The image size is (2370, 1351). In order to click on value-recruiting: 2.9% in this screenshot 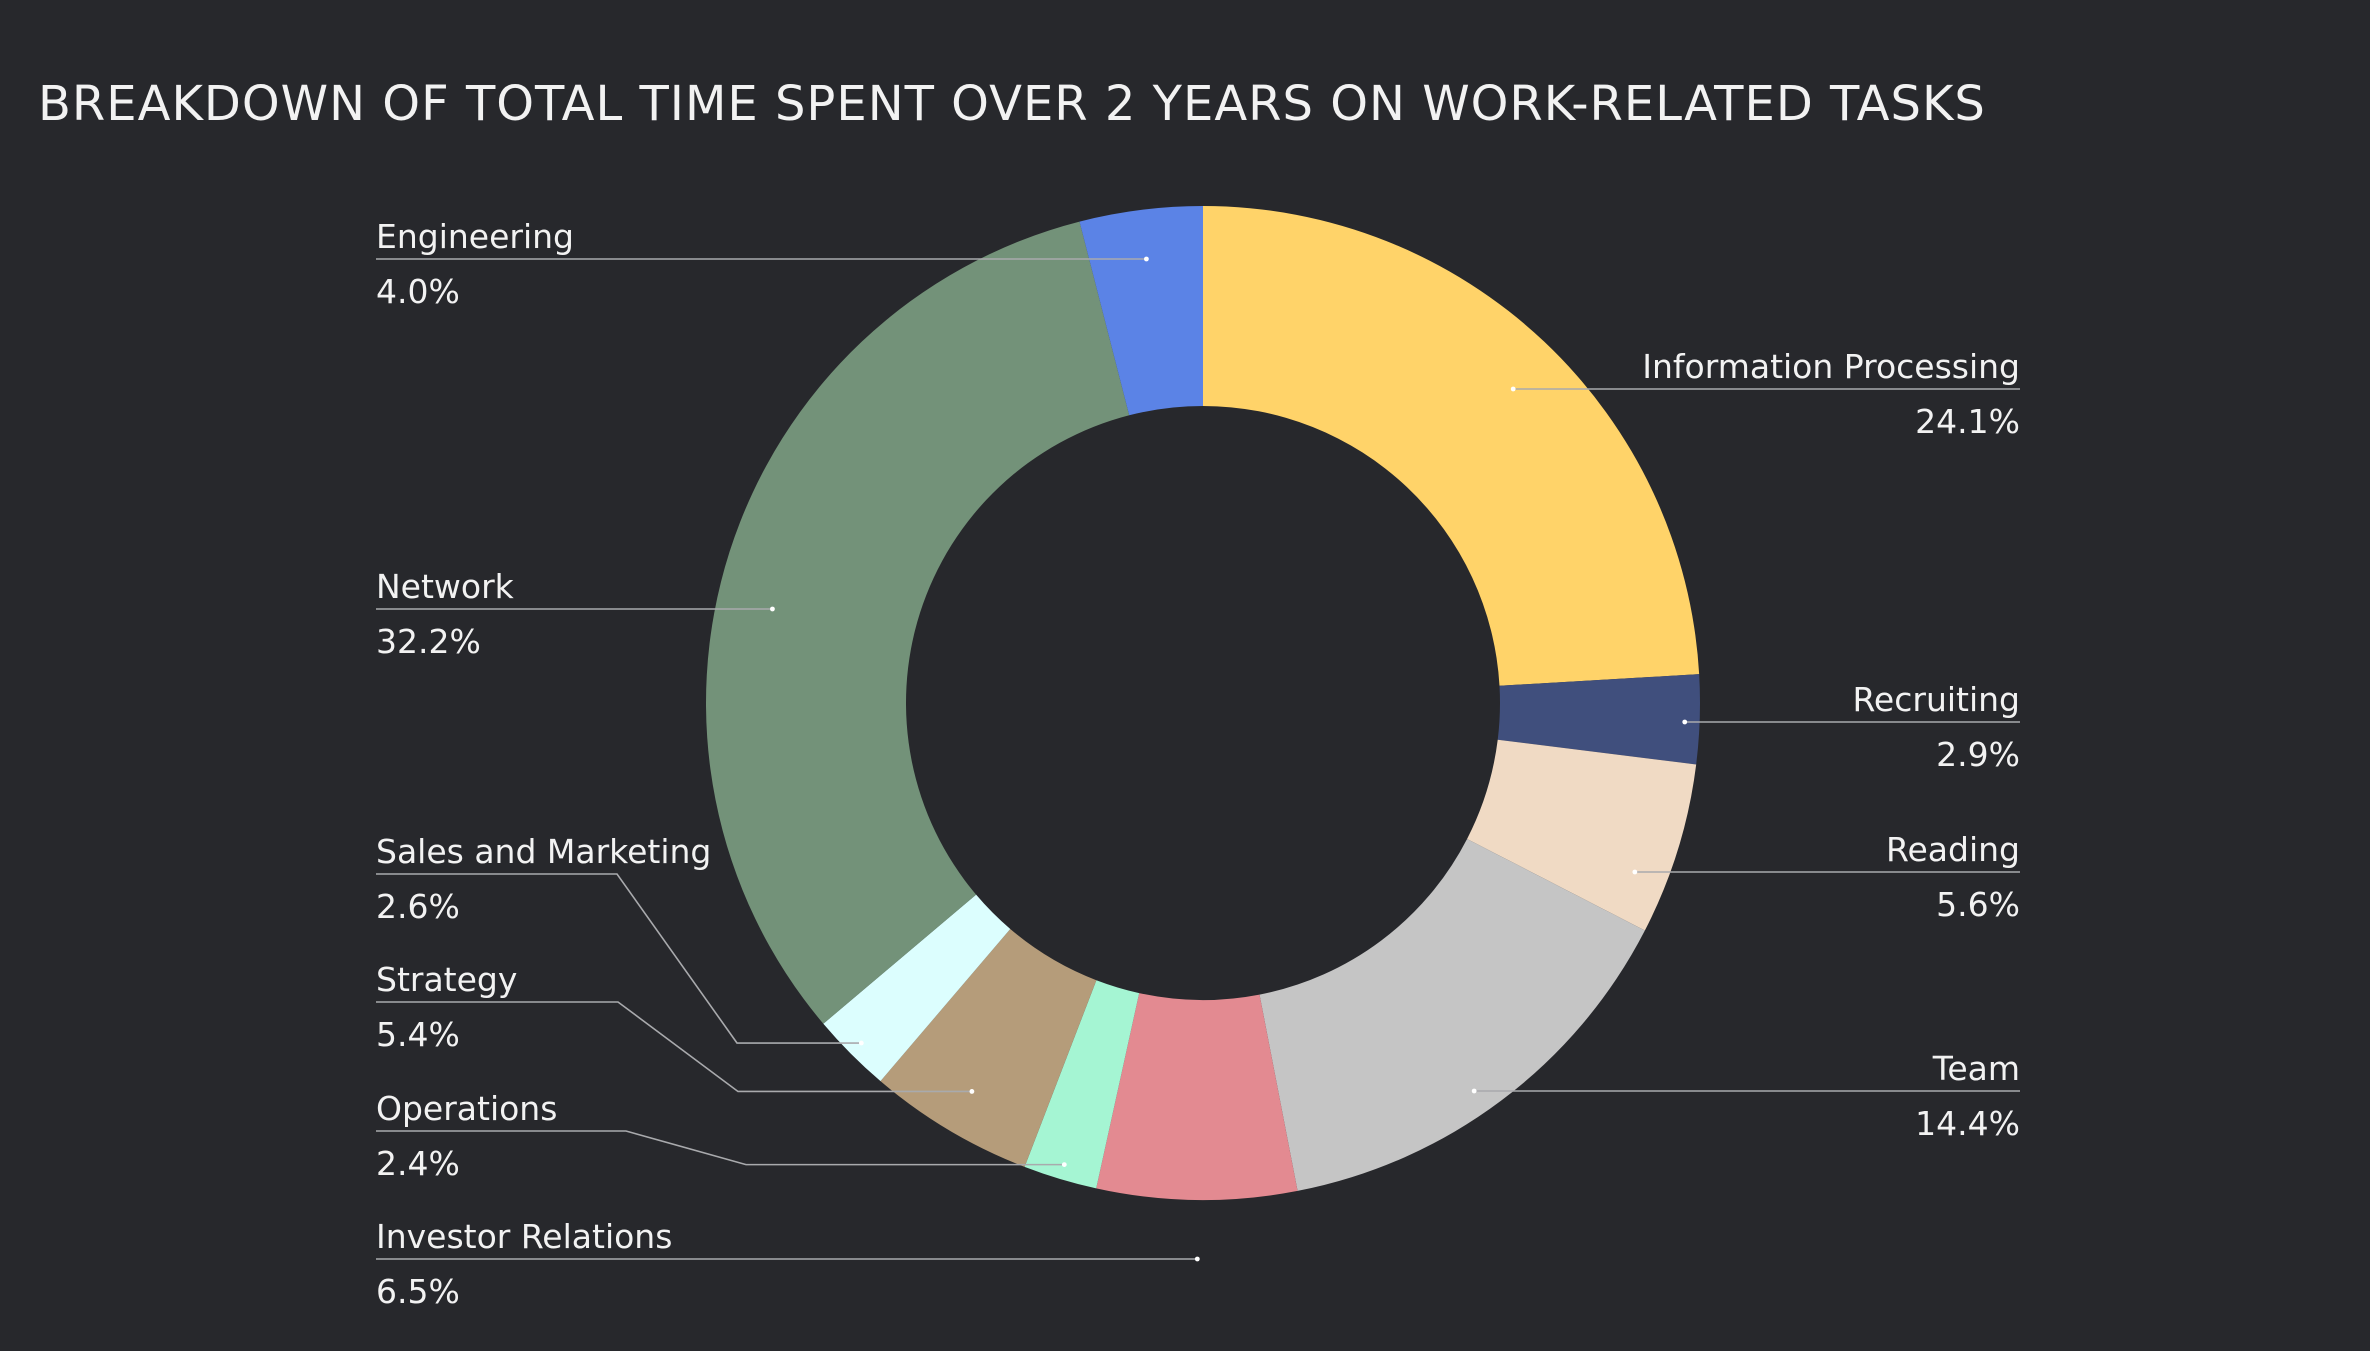, I will do `click(1978, 754)`.